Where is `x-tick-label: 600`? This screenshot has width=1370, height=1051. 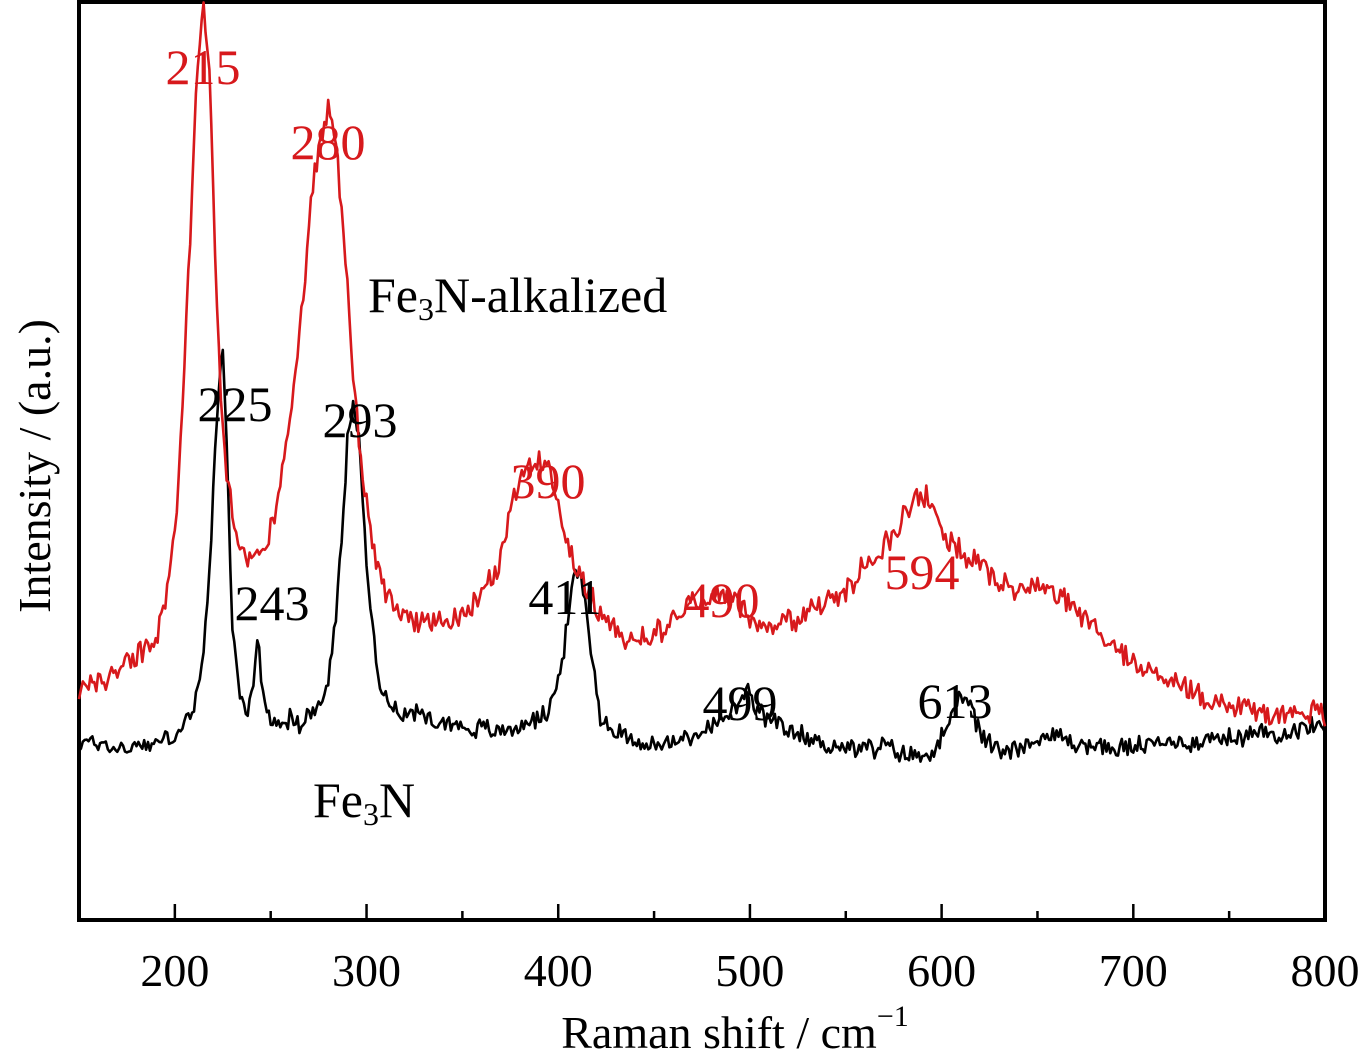 x-tick-label: 600 is located at coordinates (941, 970).